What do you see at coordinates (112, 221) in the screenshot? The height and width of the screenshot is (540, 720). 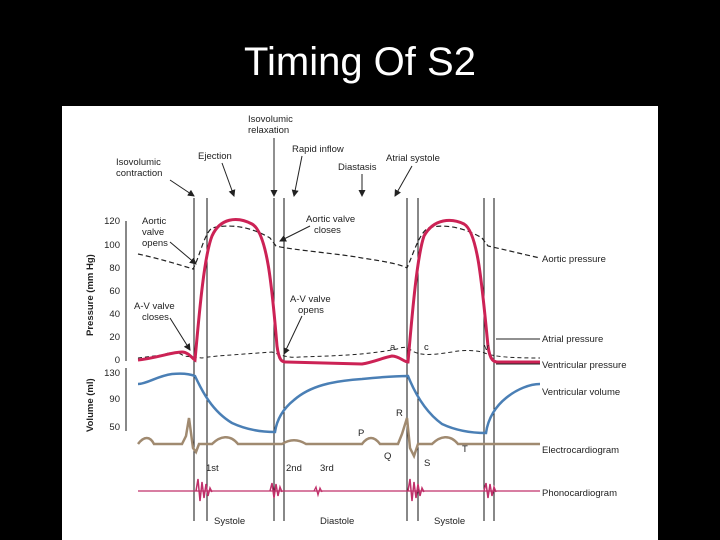 I see `pressure-tick-120: 120` at bounding box center [112, 221].